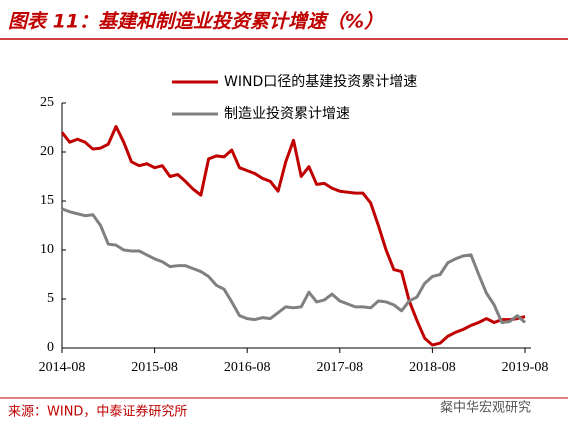  Describe the element at coordinates (339, 367) in the screenshot. I see `x-tick-label: 2017-08` at that location.